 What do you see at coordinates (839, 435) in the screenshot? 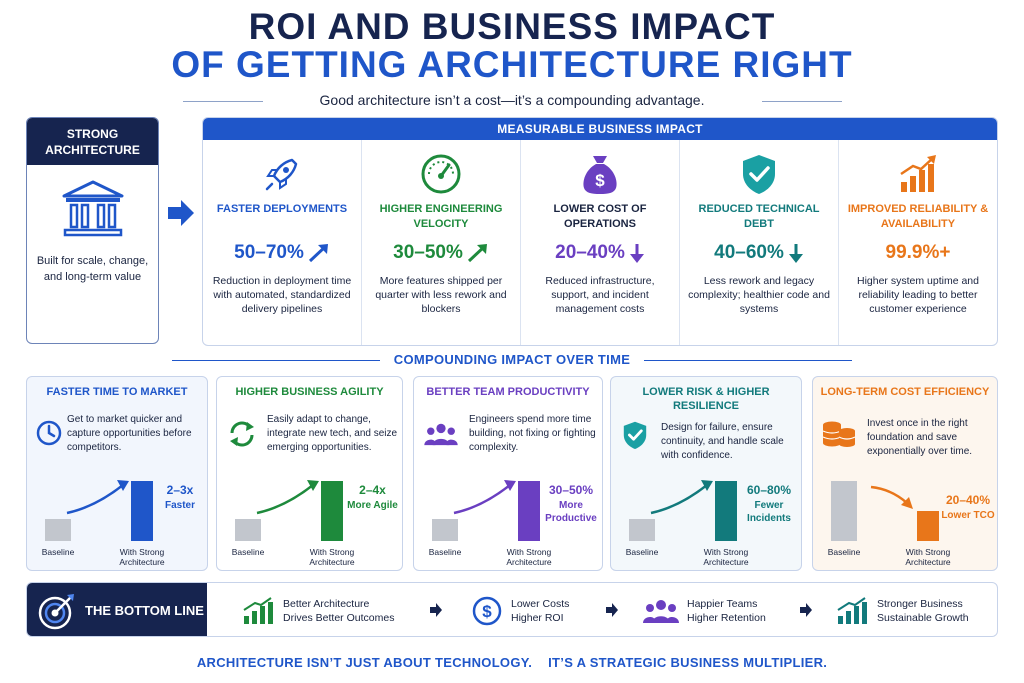
I see `coin-stack-icon` at bounding box center [839, 435].